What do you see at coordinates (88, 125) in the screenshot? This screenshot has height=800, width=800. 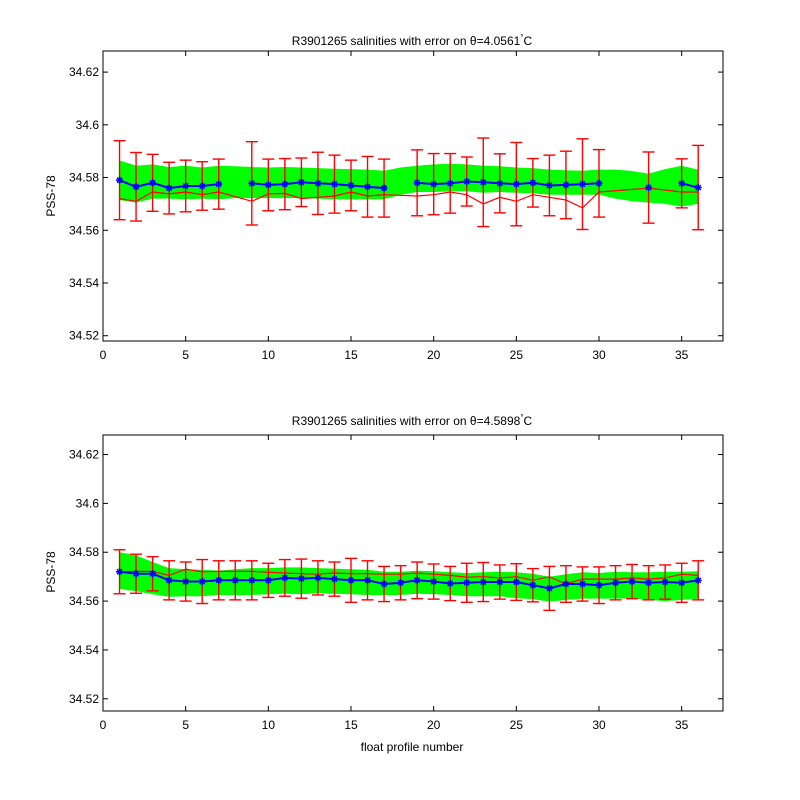 I see `top-ytick-label: 34.6` at bounding box center [88, 125].